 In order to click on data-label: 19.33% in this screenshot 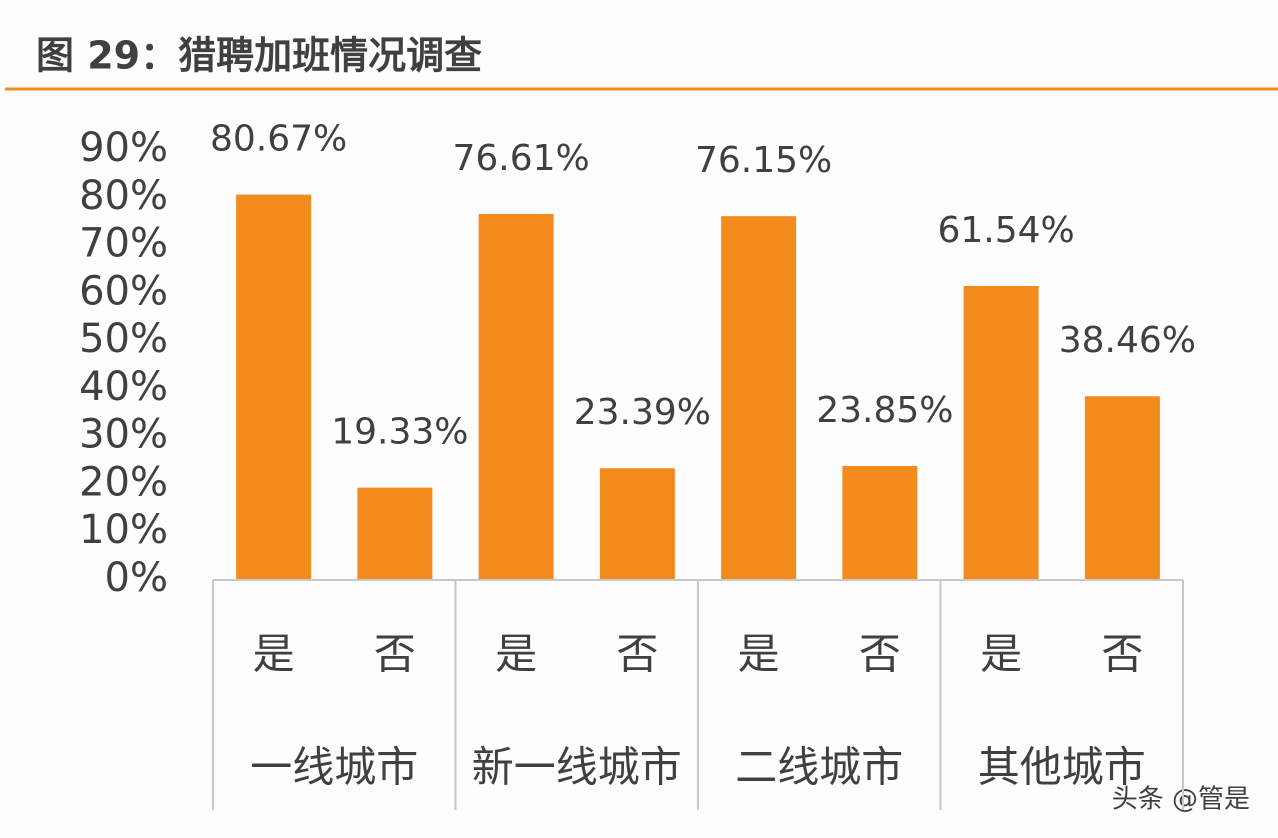, I will do `click(399, 432)`.